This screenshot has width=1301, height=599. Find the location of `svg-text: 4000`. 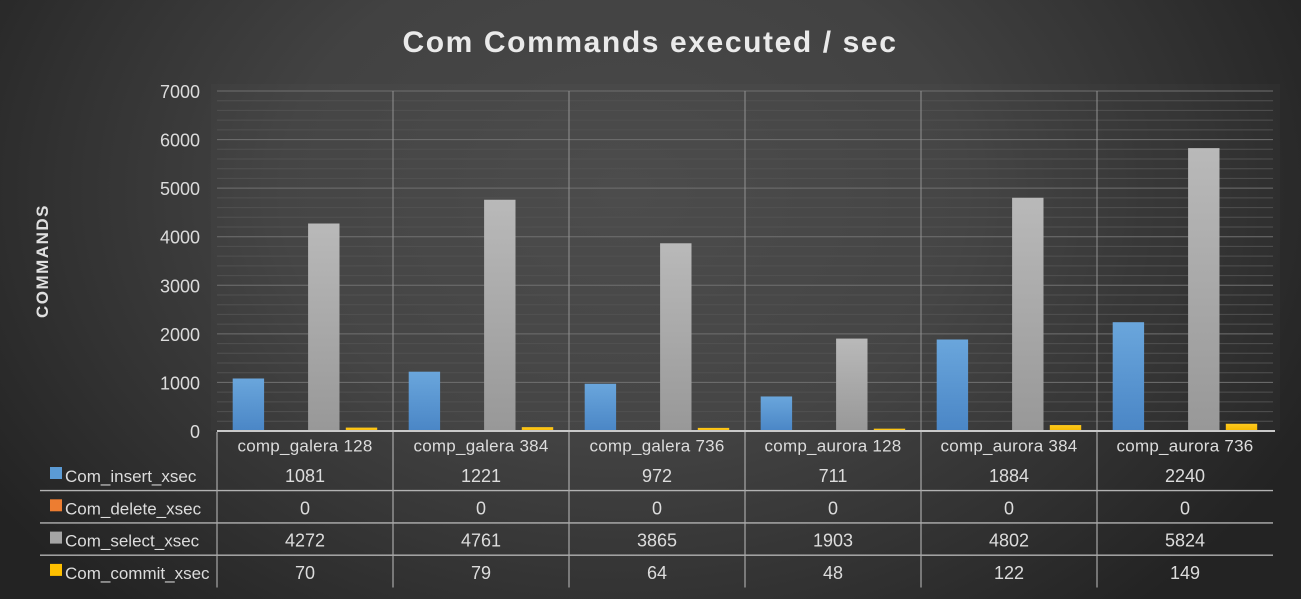

svg-text: 4000 is located at coordinates (180, 238).